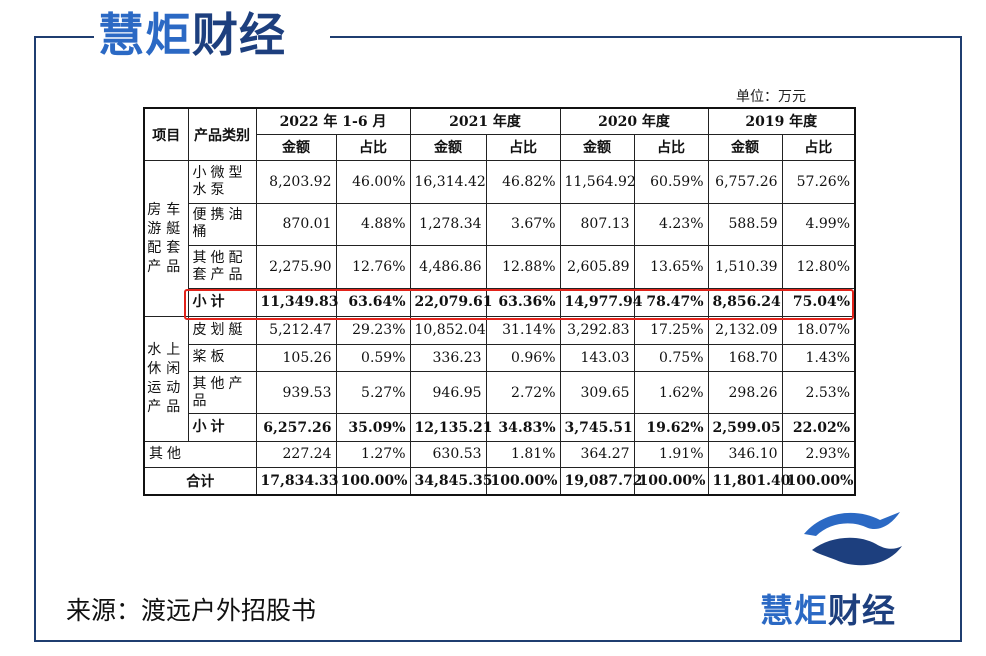  Describe the element at coordinates (523, 330) in the screenshot. I see `cell: 31.14%` at that location.